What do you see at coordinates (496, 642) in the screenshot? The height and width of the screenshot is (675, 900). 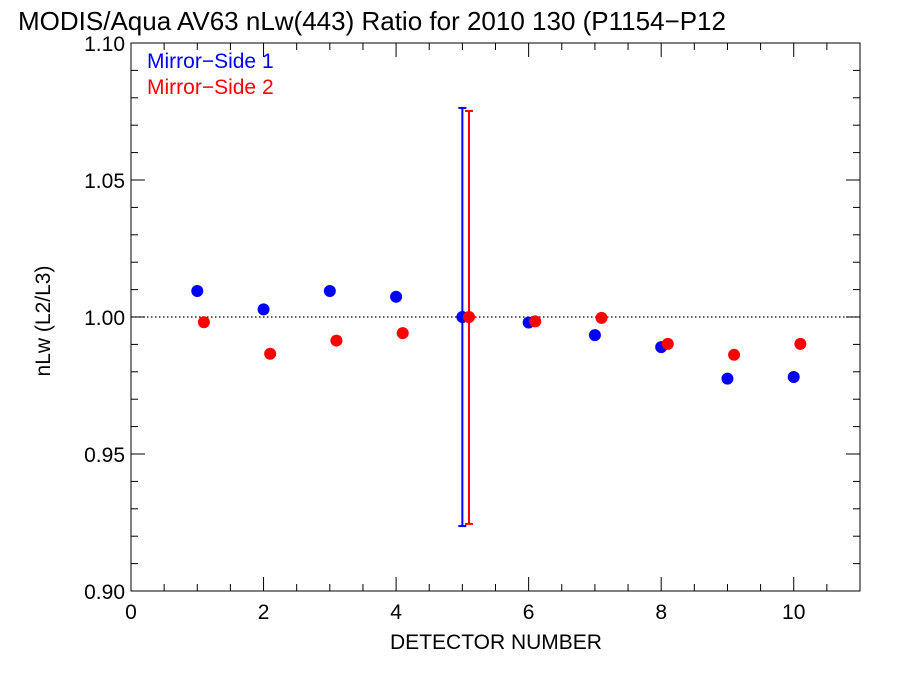 I see `x-axis-label: DETECTOR NUMBER` at bounding box center [496, 642].